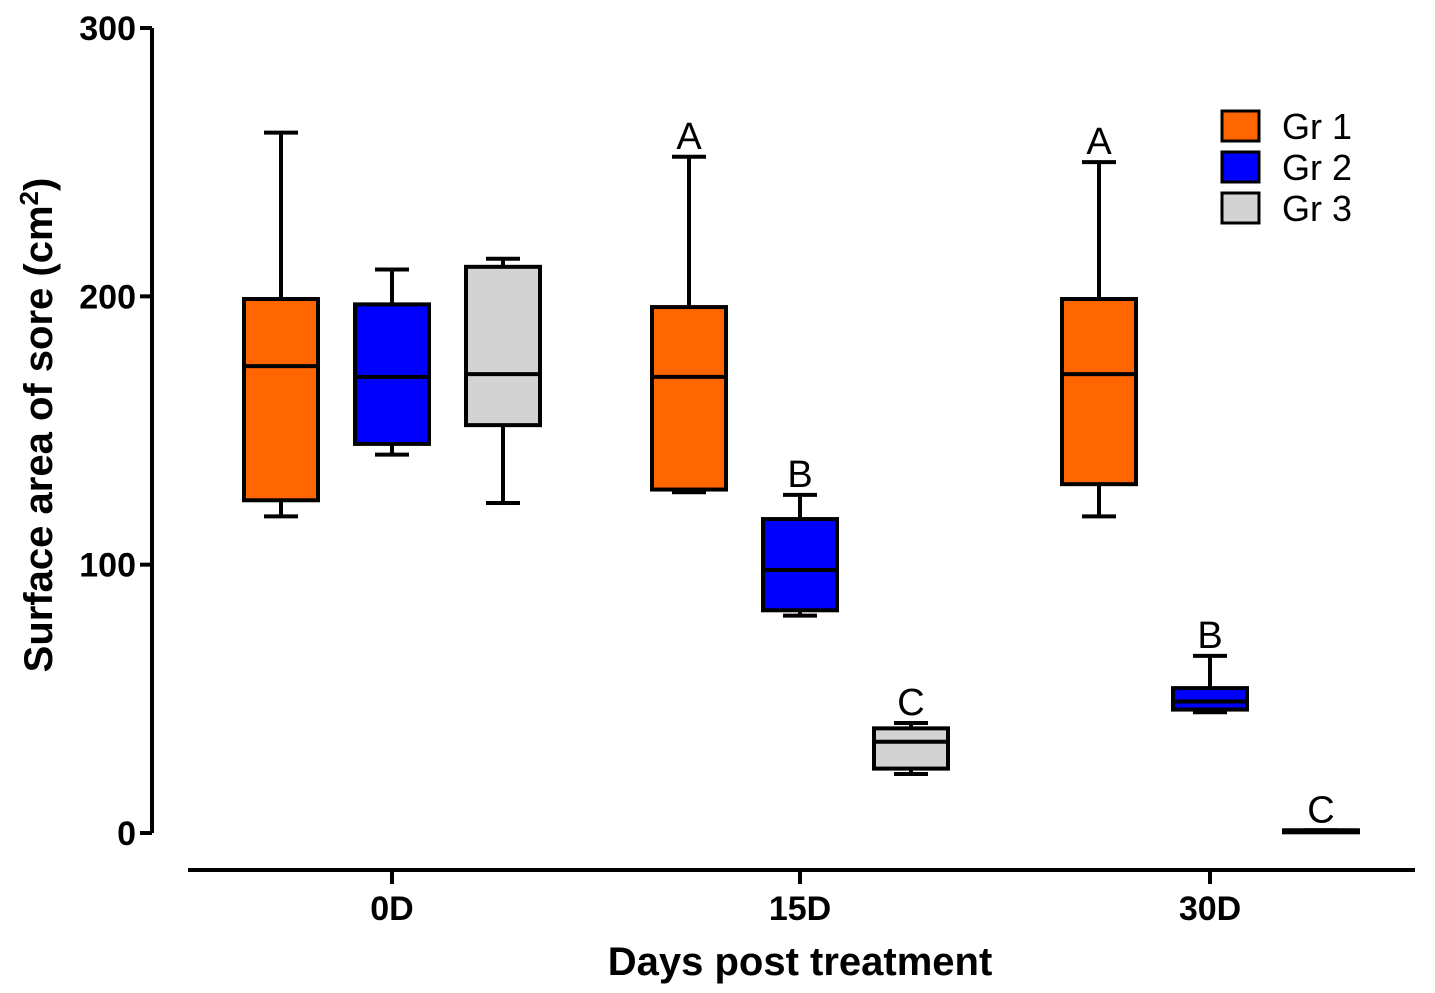 Image resolution: width=1435 pixels, height=993 pixels. Describe the element at coordinates (1317, 208) in the screenshot. I see `legend-label: Gr 3` at that location.